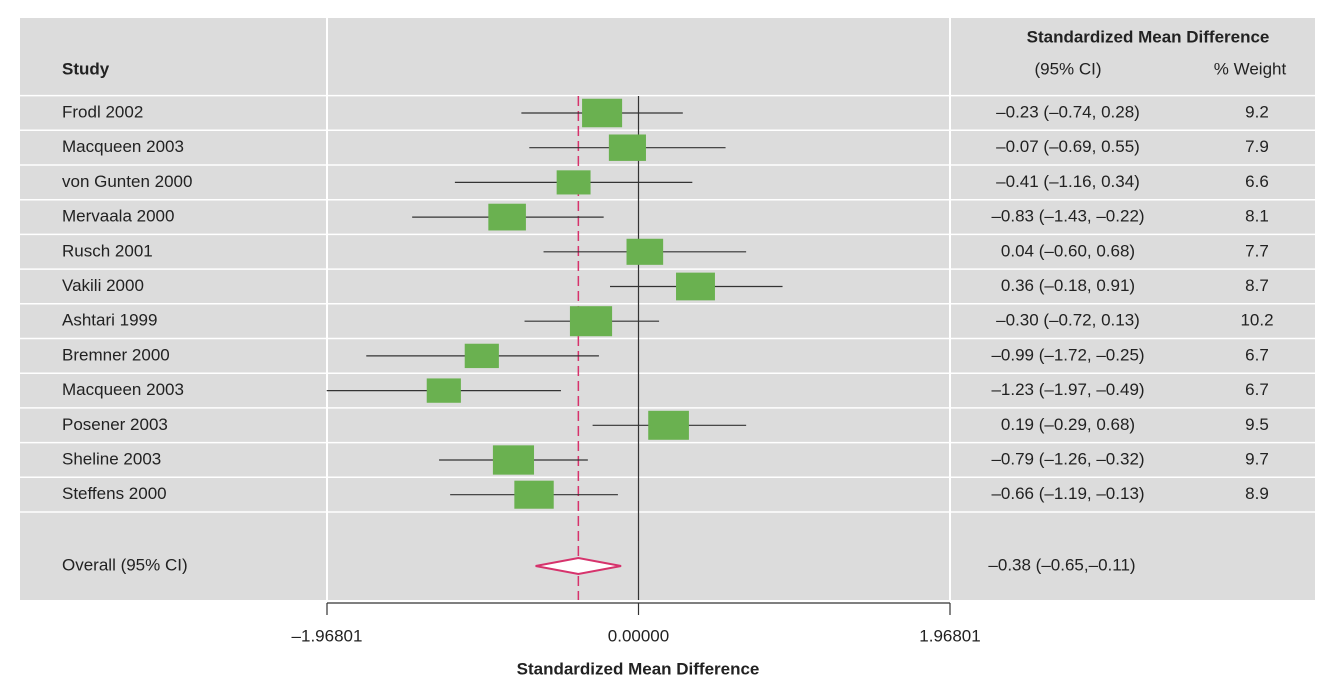 The image size is (1338, 686). Describe the element at coordinates (111, 458) in the screenshot. I see `study-name: Sheline 2003` at that location.